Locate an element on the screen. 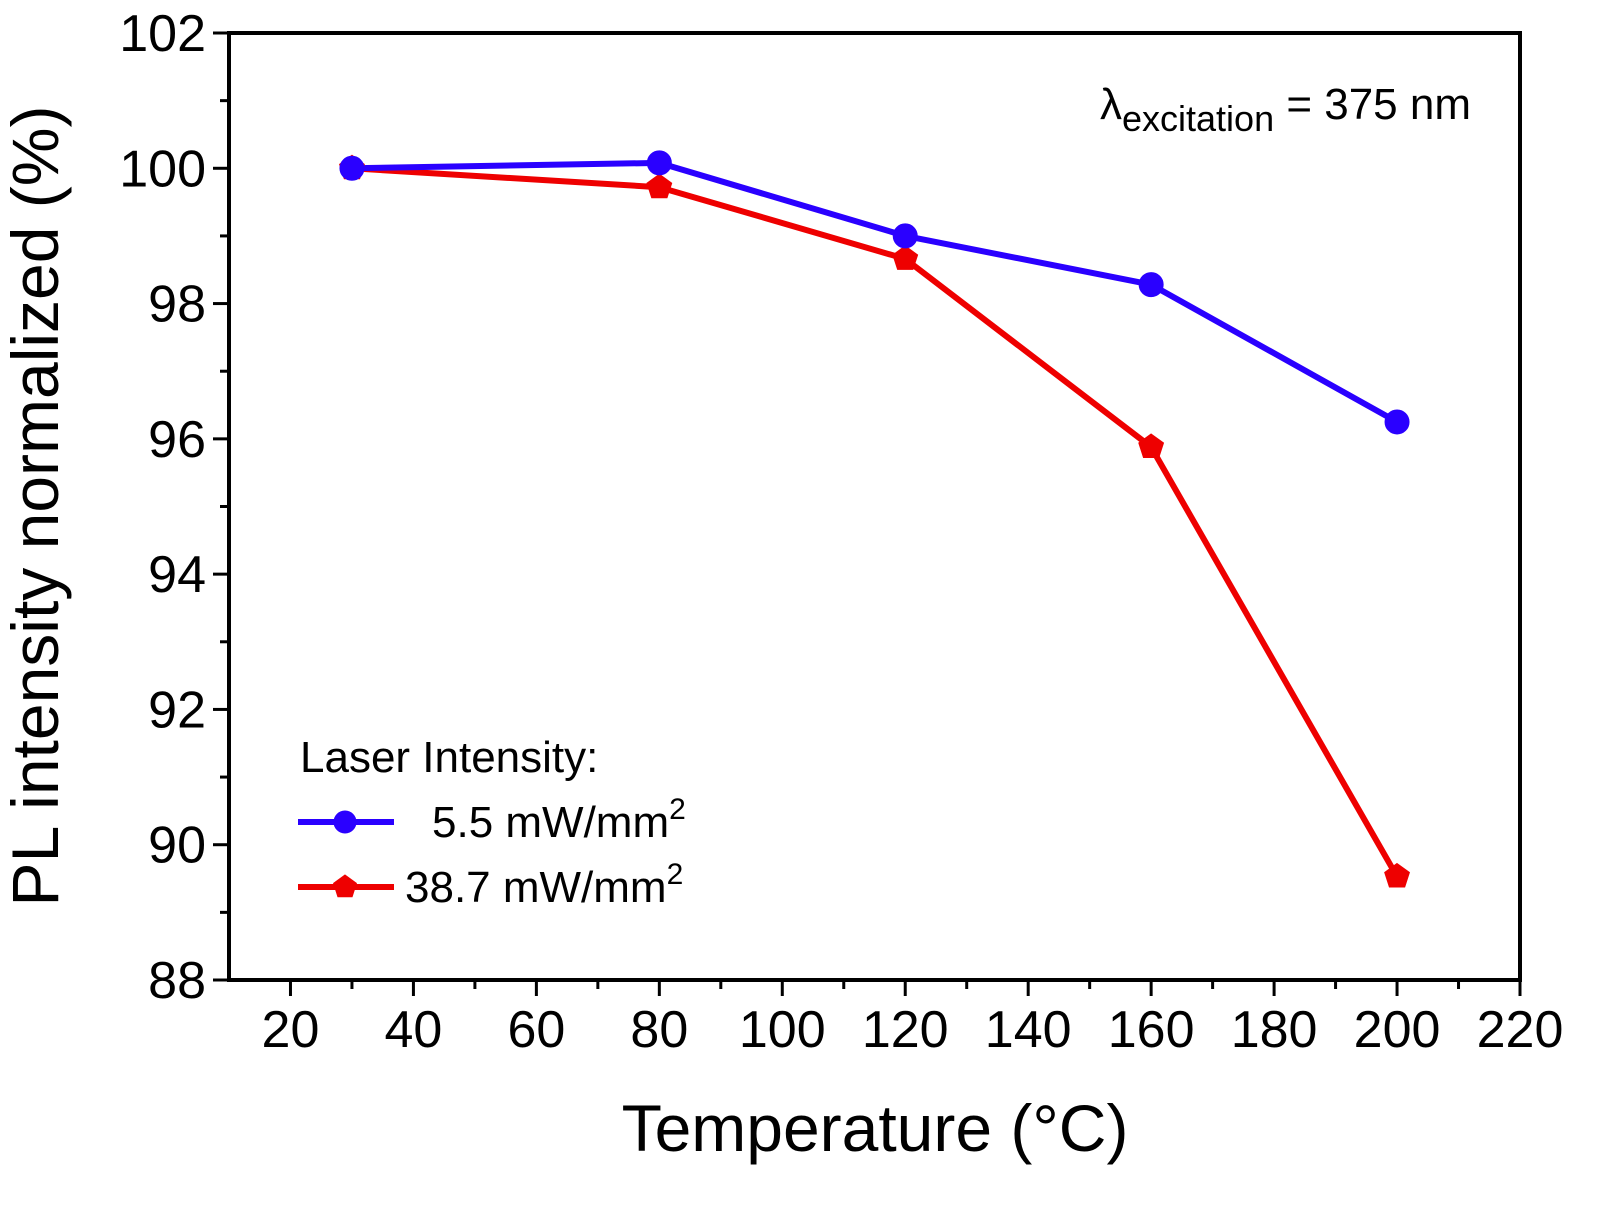 Image resolution: width=1607 pixels, height=1206 pixels. excitation-annotation: λexcitation = 375 nm is located at coordinates (1285, 109).